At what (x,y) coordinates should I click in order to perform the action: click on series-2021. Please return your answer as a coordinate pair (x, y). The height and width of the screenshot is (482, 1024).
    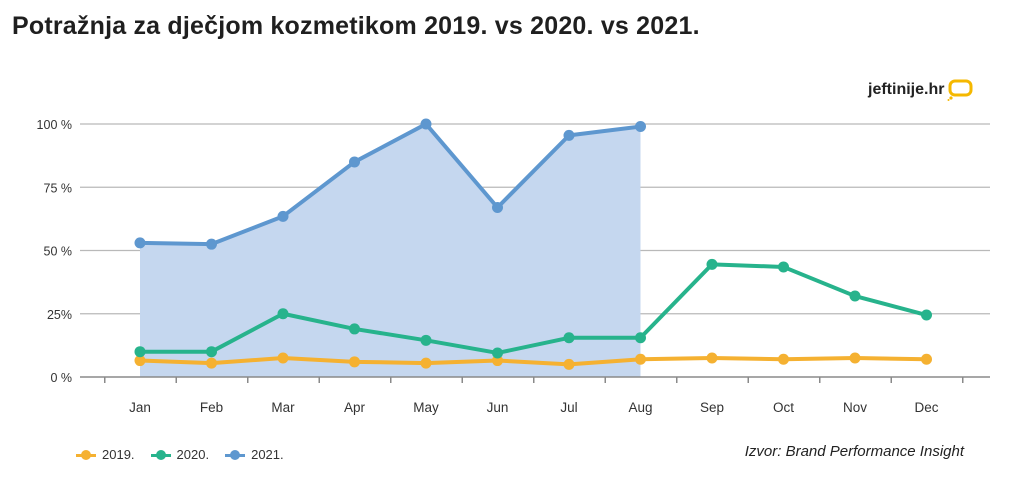
    Looking at the image, I should click on (390, 184).